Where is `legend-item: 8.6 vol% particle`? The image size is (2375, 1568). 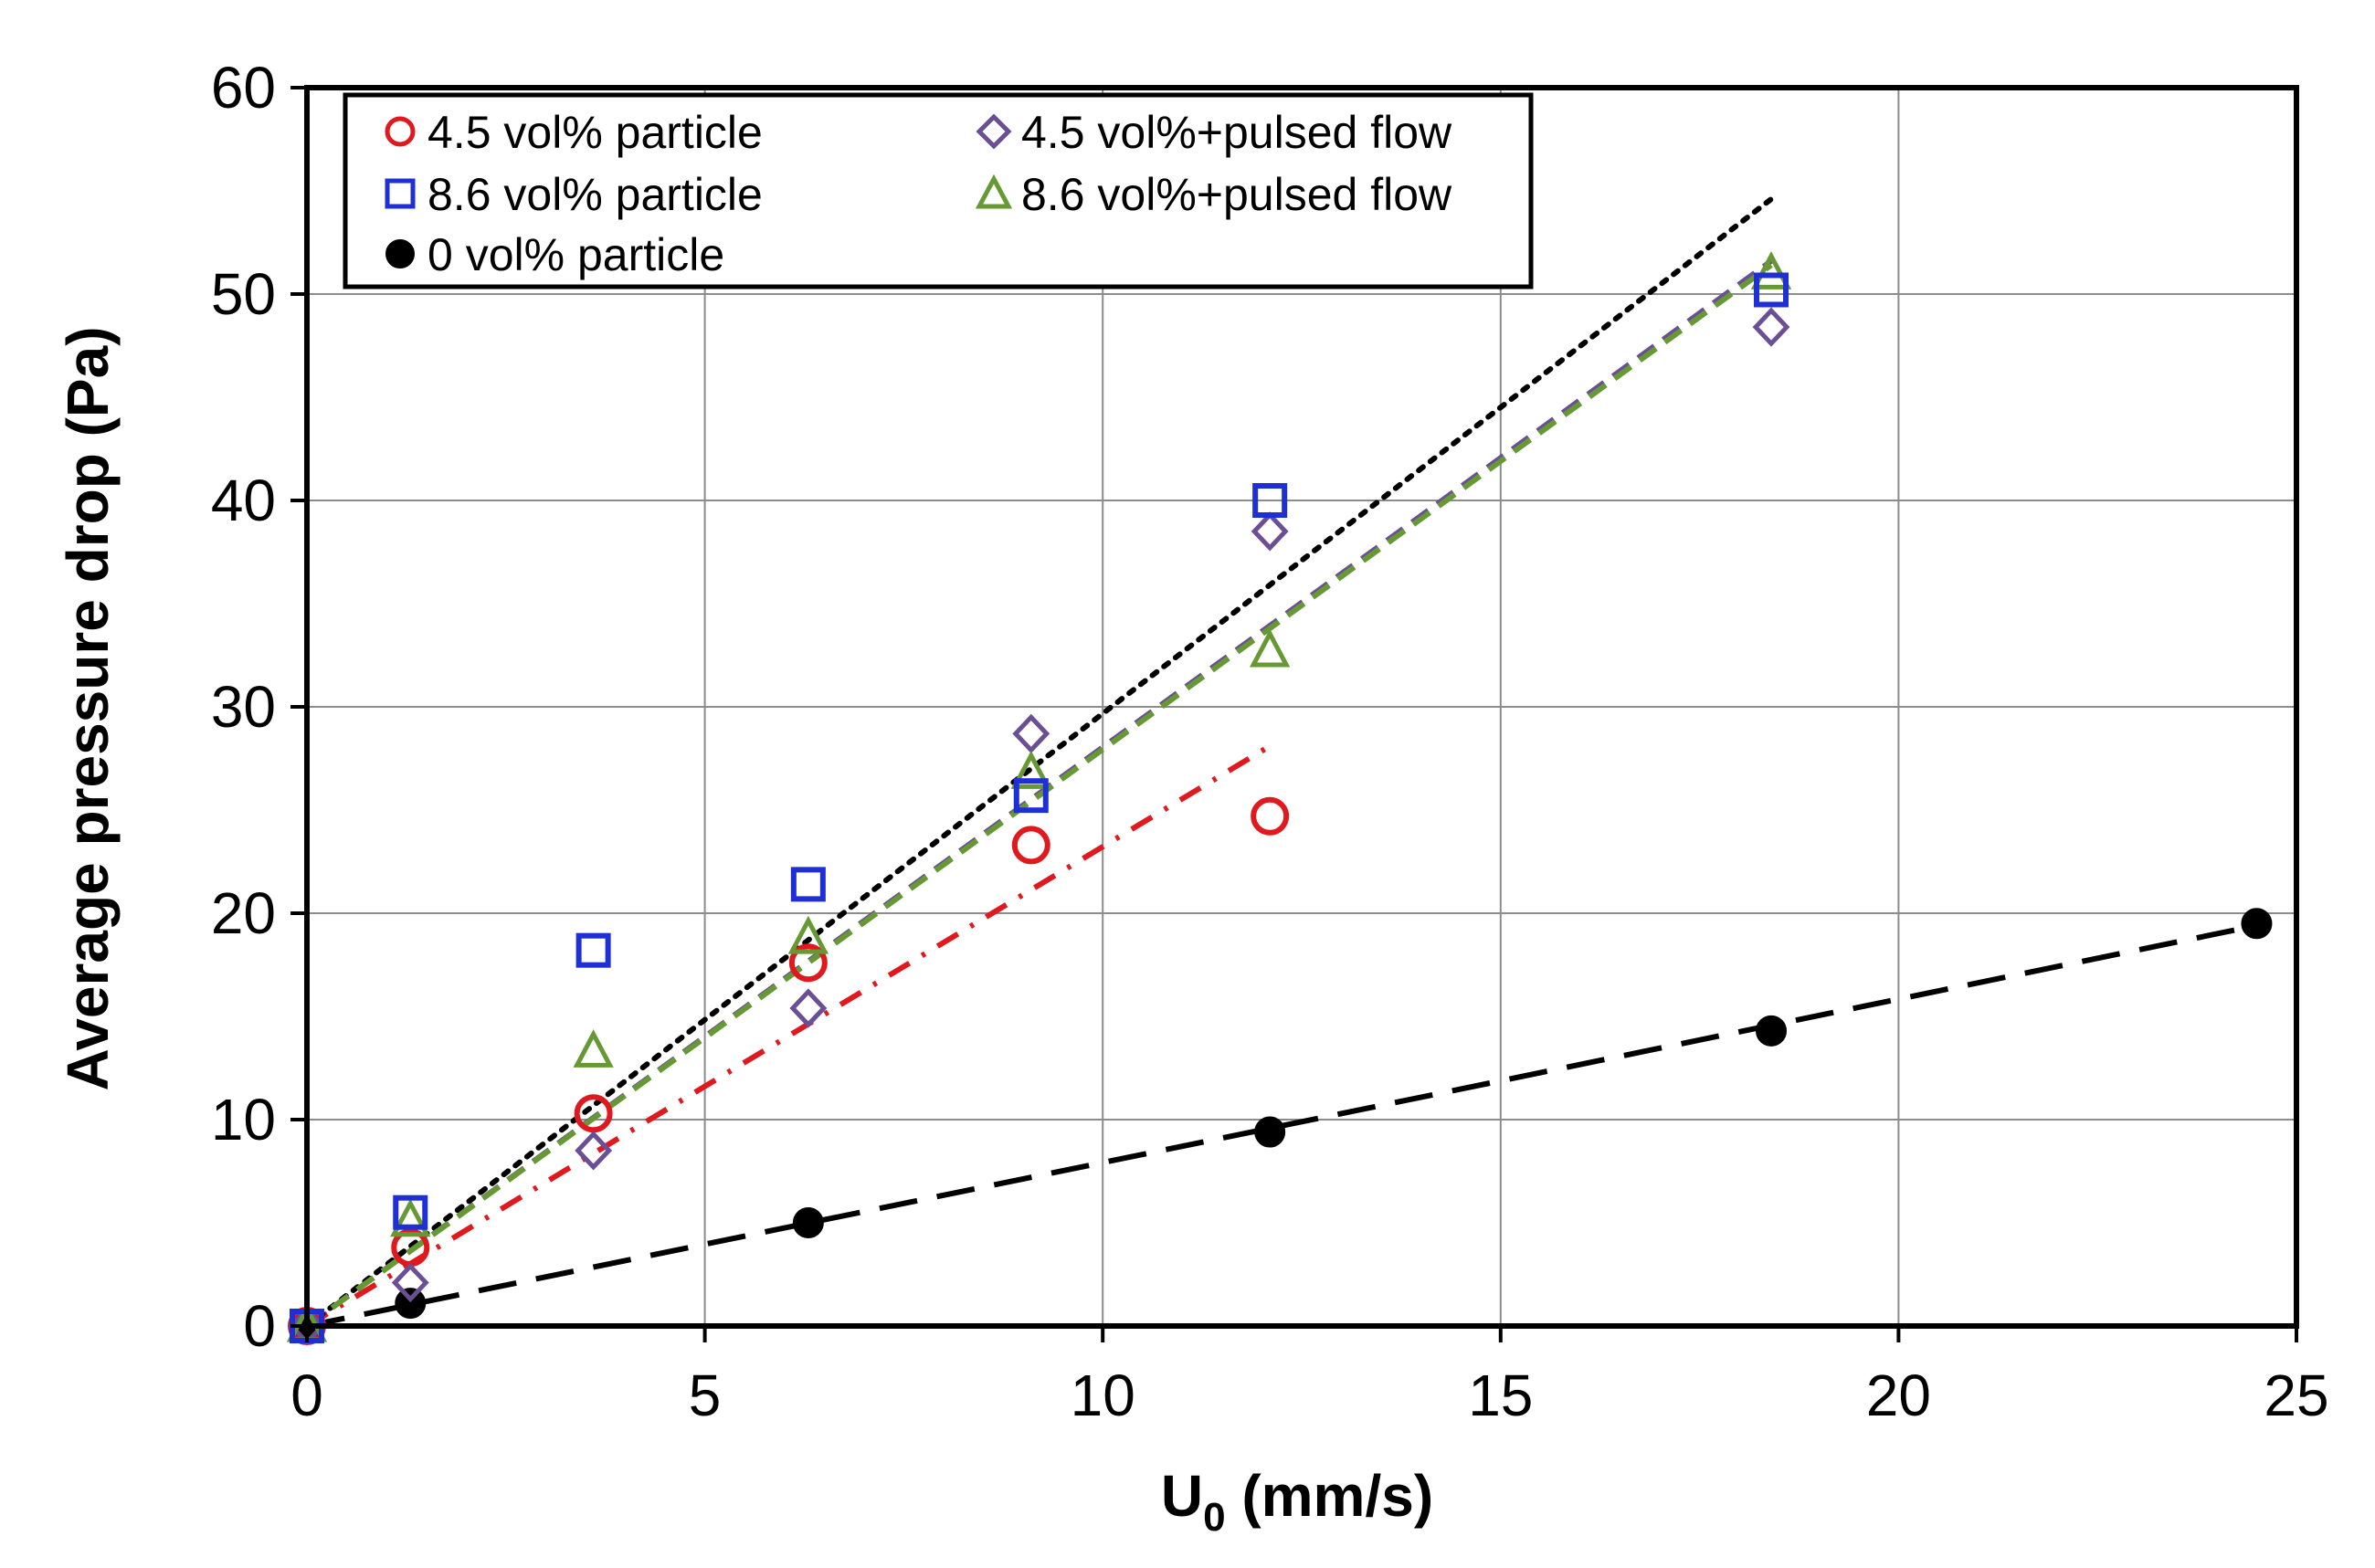
legend-item: 8.6 vol% particle is located at coordinates (574, 194).